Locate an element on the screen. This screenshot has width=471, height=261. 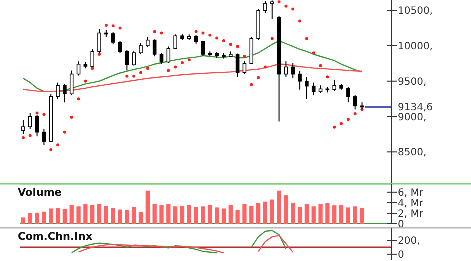
y-tick-label: 2, Mr is located at coordinates (411, 214).